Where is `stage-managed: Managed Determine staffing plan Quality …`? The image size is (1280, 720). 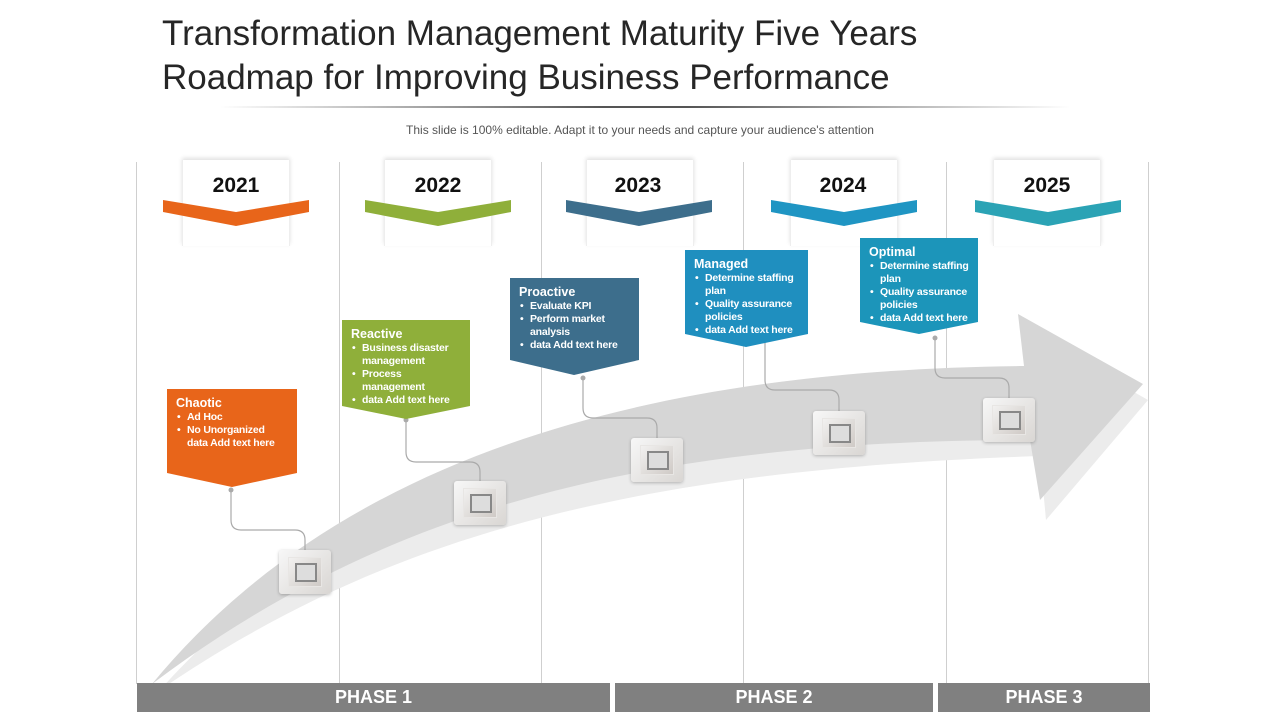
stage-managed: Managed Determine staffing plan Quality … is located at coordinates (746, 299).